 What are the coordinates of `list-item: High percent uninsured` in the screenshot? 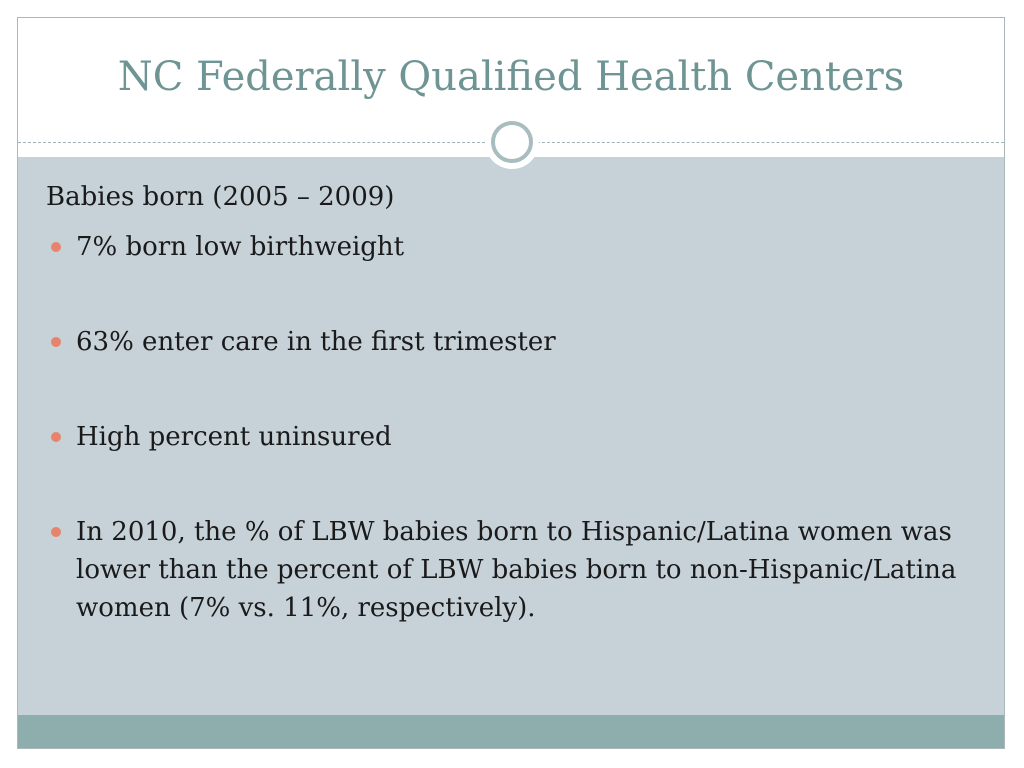 It's located at (516, 437).